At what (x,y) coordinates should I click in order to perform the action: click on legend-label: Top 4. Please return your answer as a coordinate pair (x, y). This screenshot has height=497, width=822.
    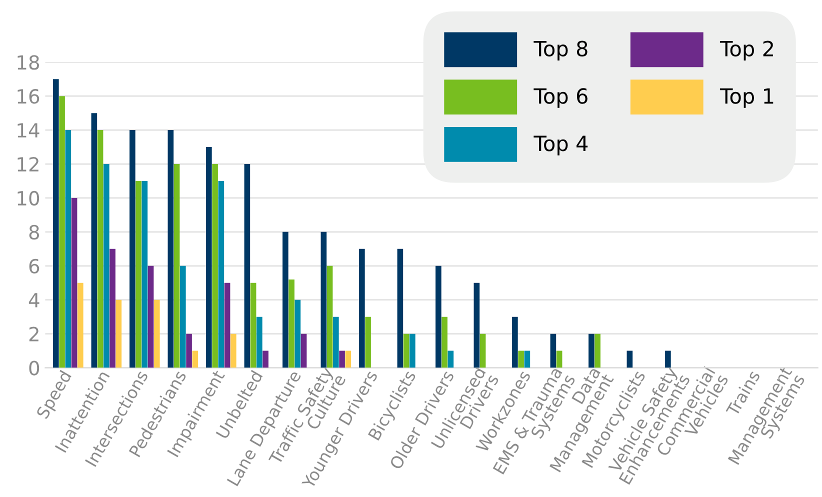
    Looking at the image, I should click on (561, 146).